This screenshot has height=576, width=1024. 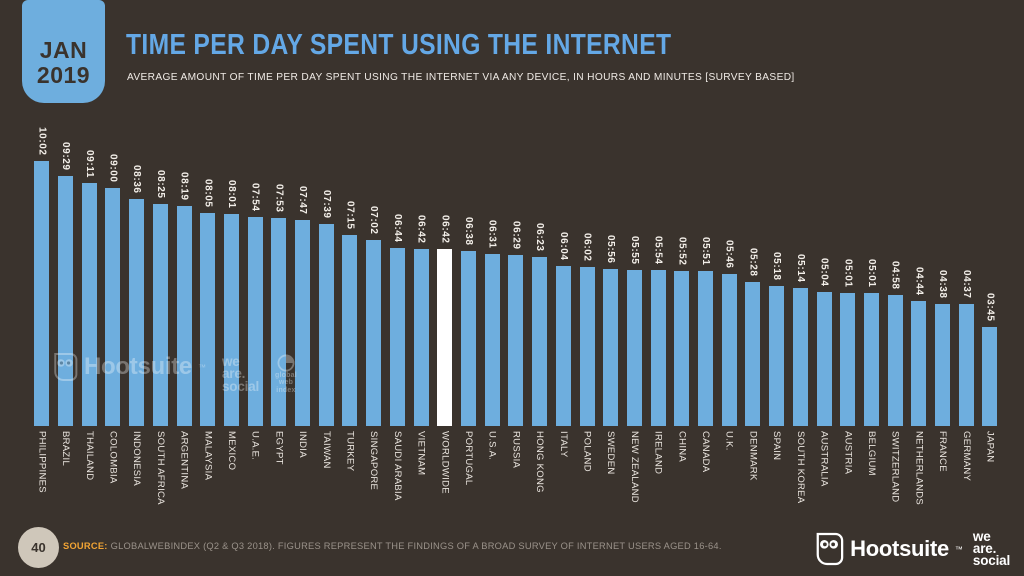 What do you see at coordinates (800, 268) in the screenshot?
I see `bar-value-label: 05:14` at bounding box center [800, 268].